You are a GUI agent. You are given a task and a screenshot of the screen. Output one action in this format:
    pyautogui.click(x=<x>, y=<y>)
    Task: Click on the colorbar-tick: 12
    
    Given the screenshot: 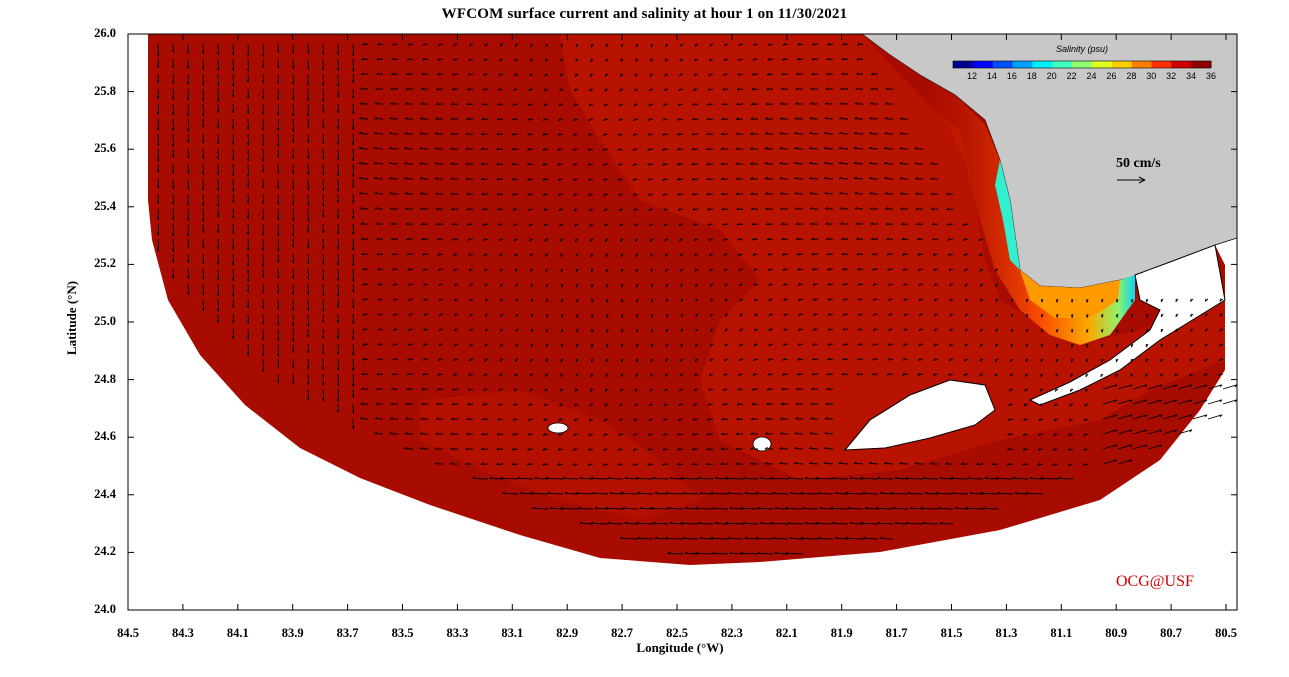 What is the action you would take?
    pyautogui.click(x=971, y=76)
    